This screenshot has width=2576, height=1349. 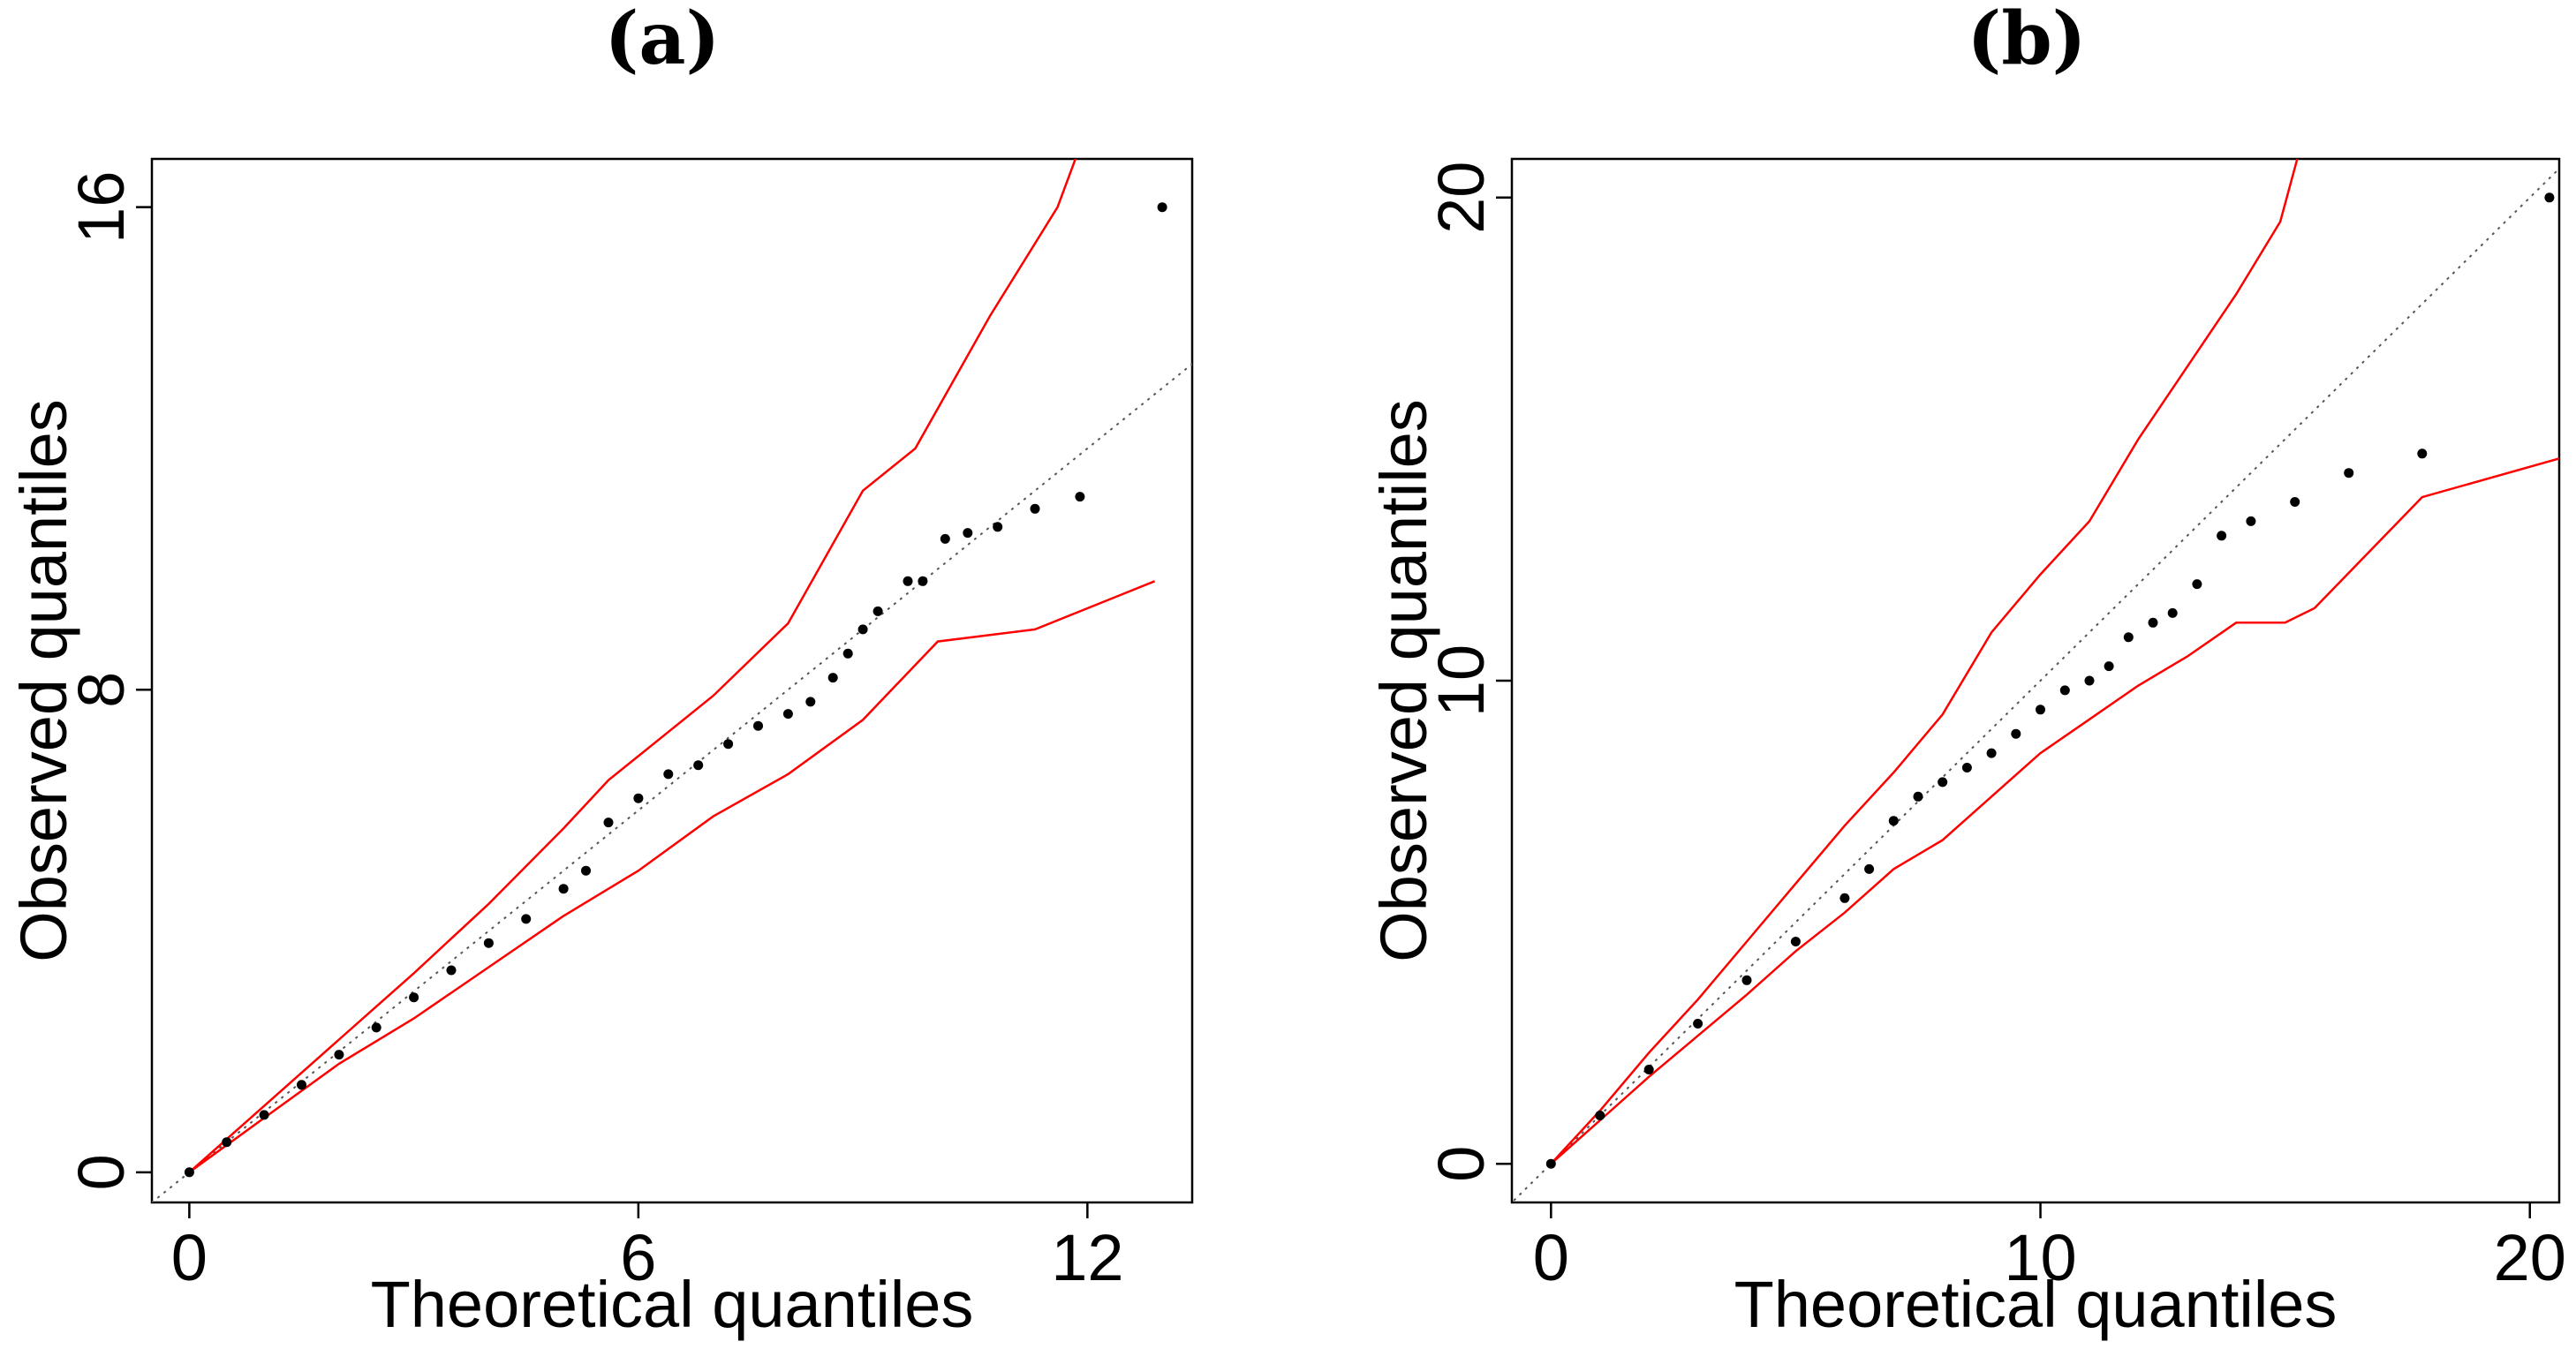 I want to click on panel-a-y-tick-label: 8, so click(x=101, y=690).